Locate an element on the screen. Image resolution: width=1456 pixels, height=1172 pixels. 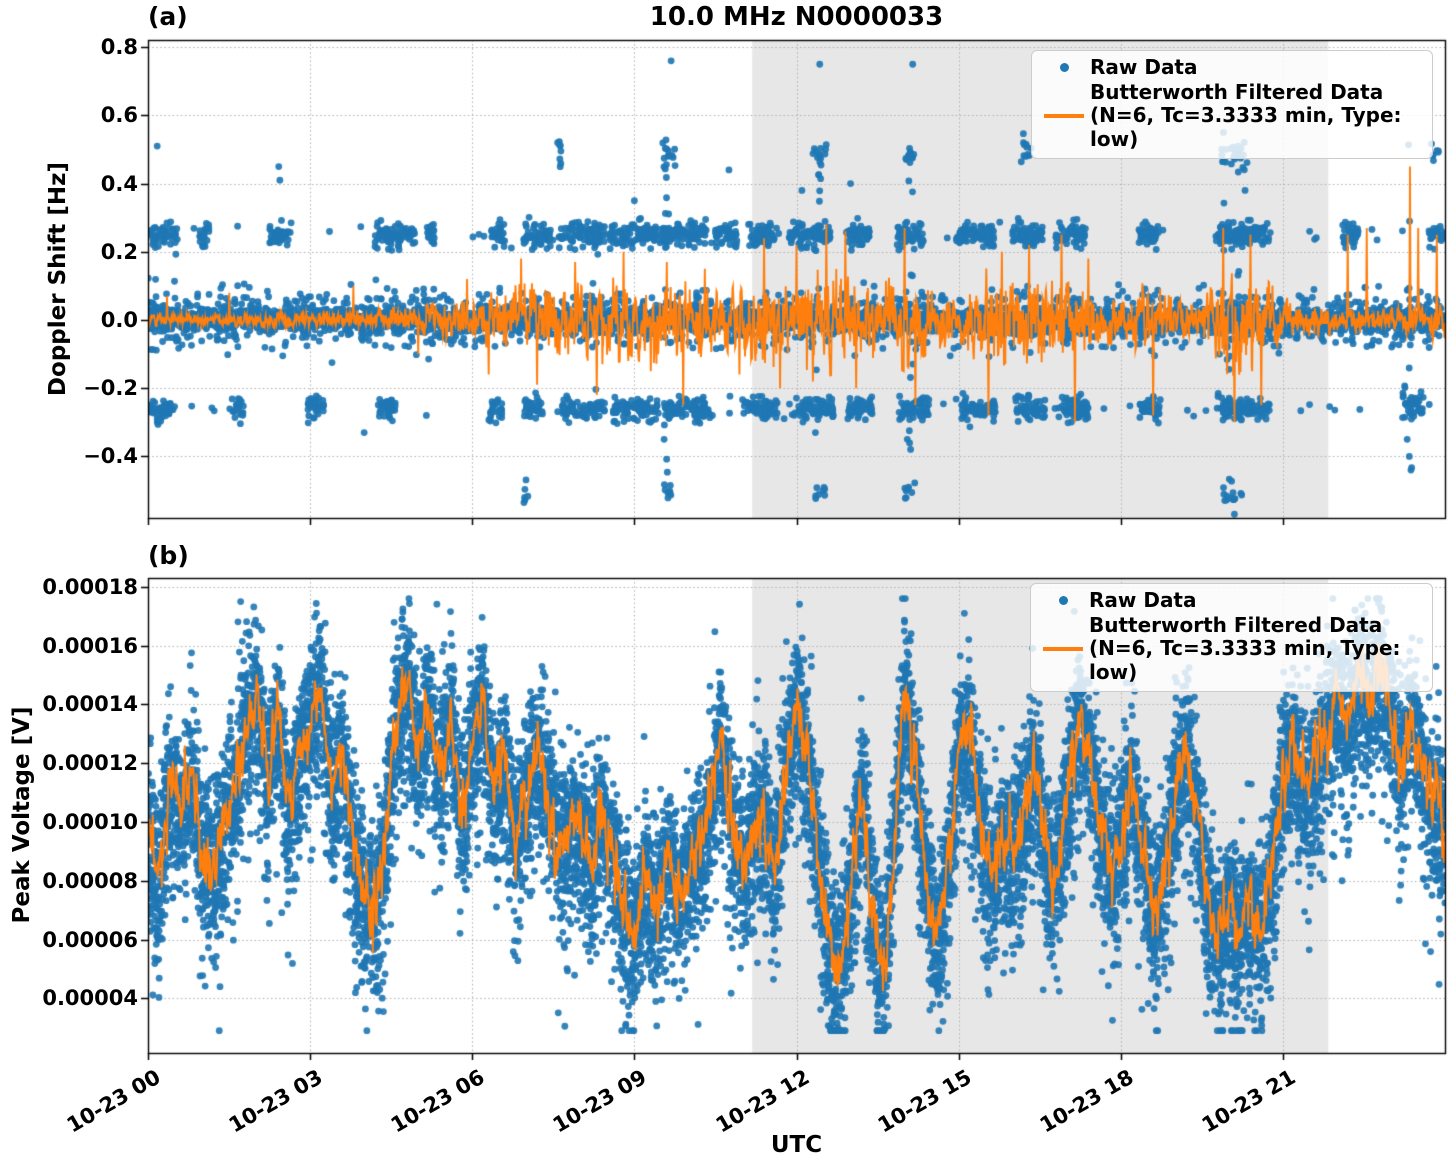
panel-b-label: (b) is located at coordinates (168, 555).